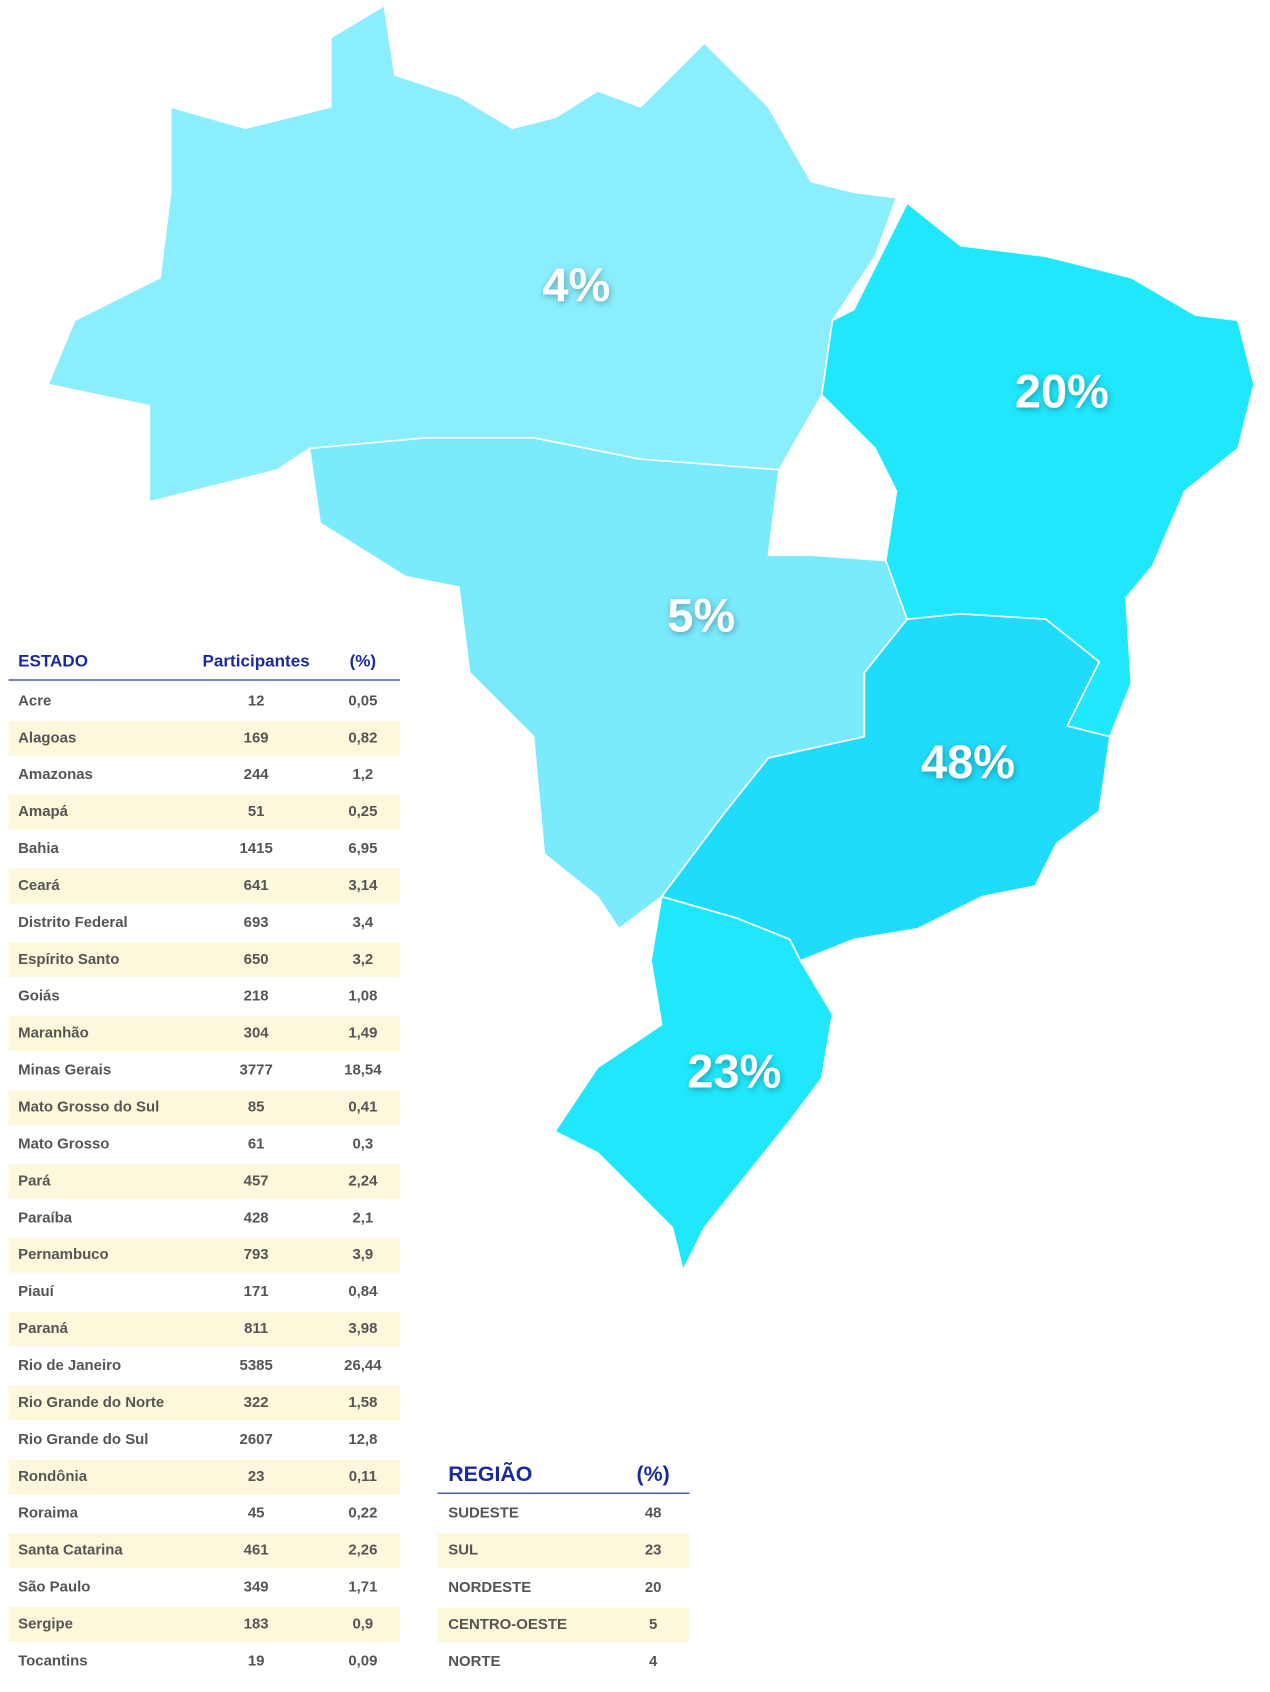 The width and height of the screenshot is (1270, 1692). What do you see at coordinates (68, 959) in the screenshot?
I see `table-cell: Espírito Santo` at bounding box center [68, 959].